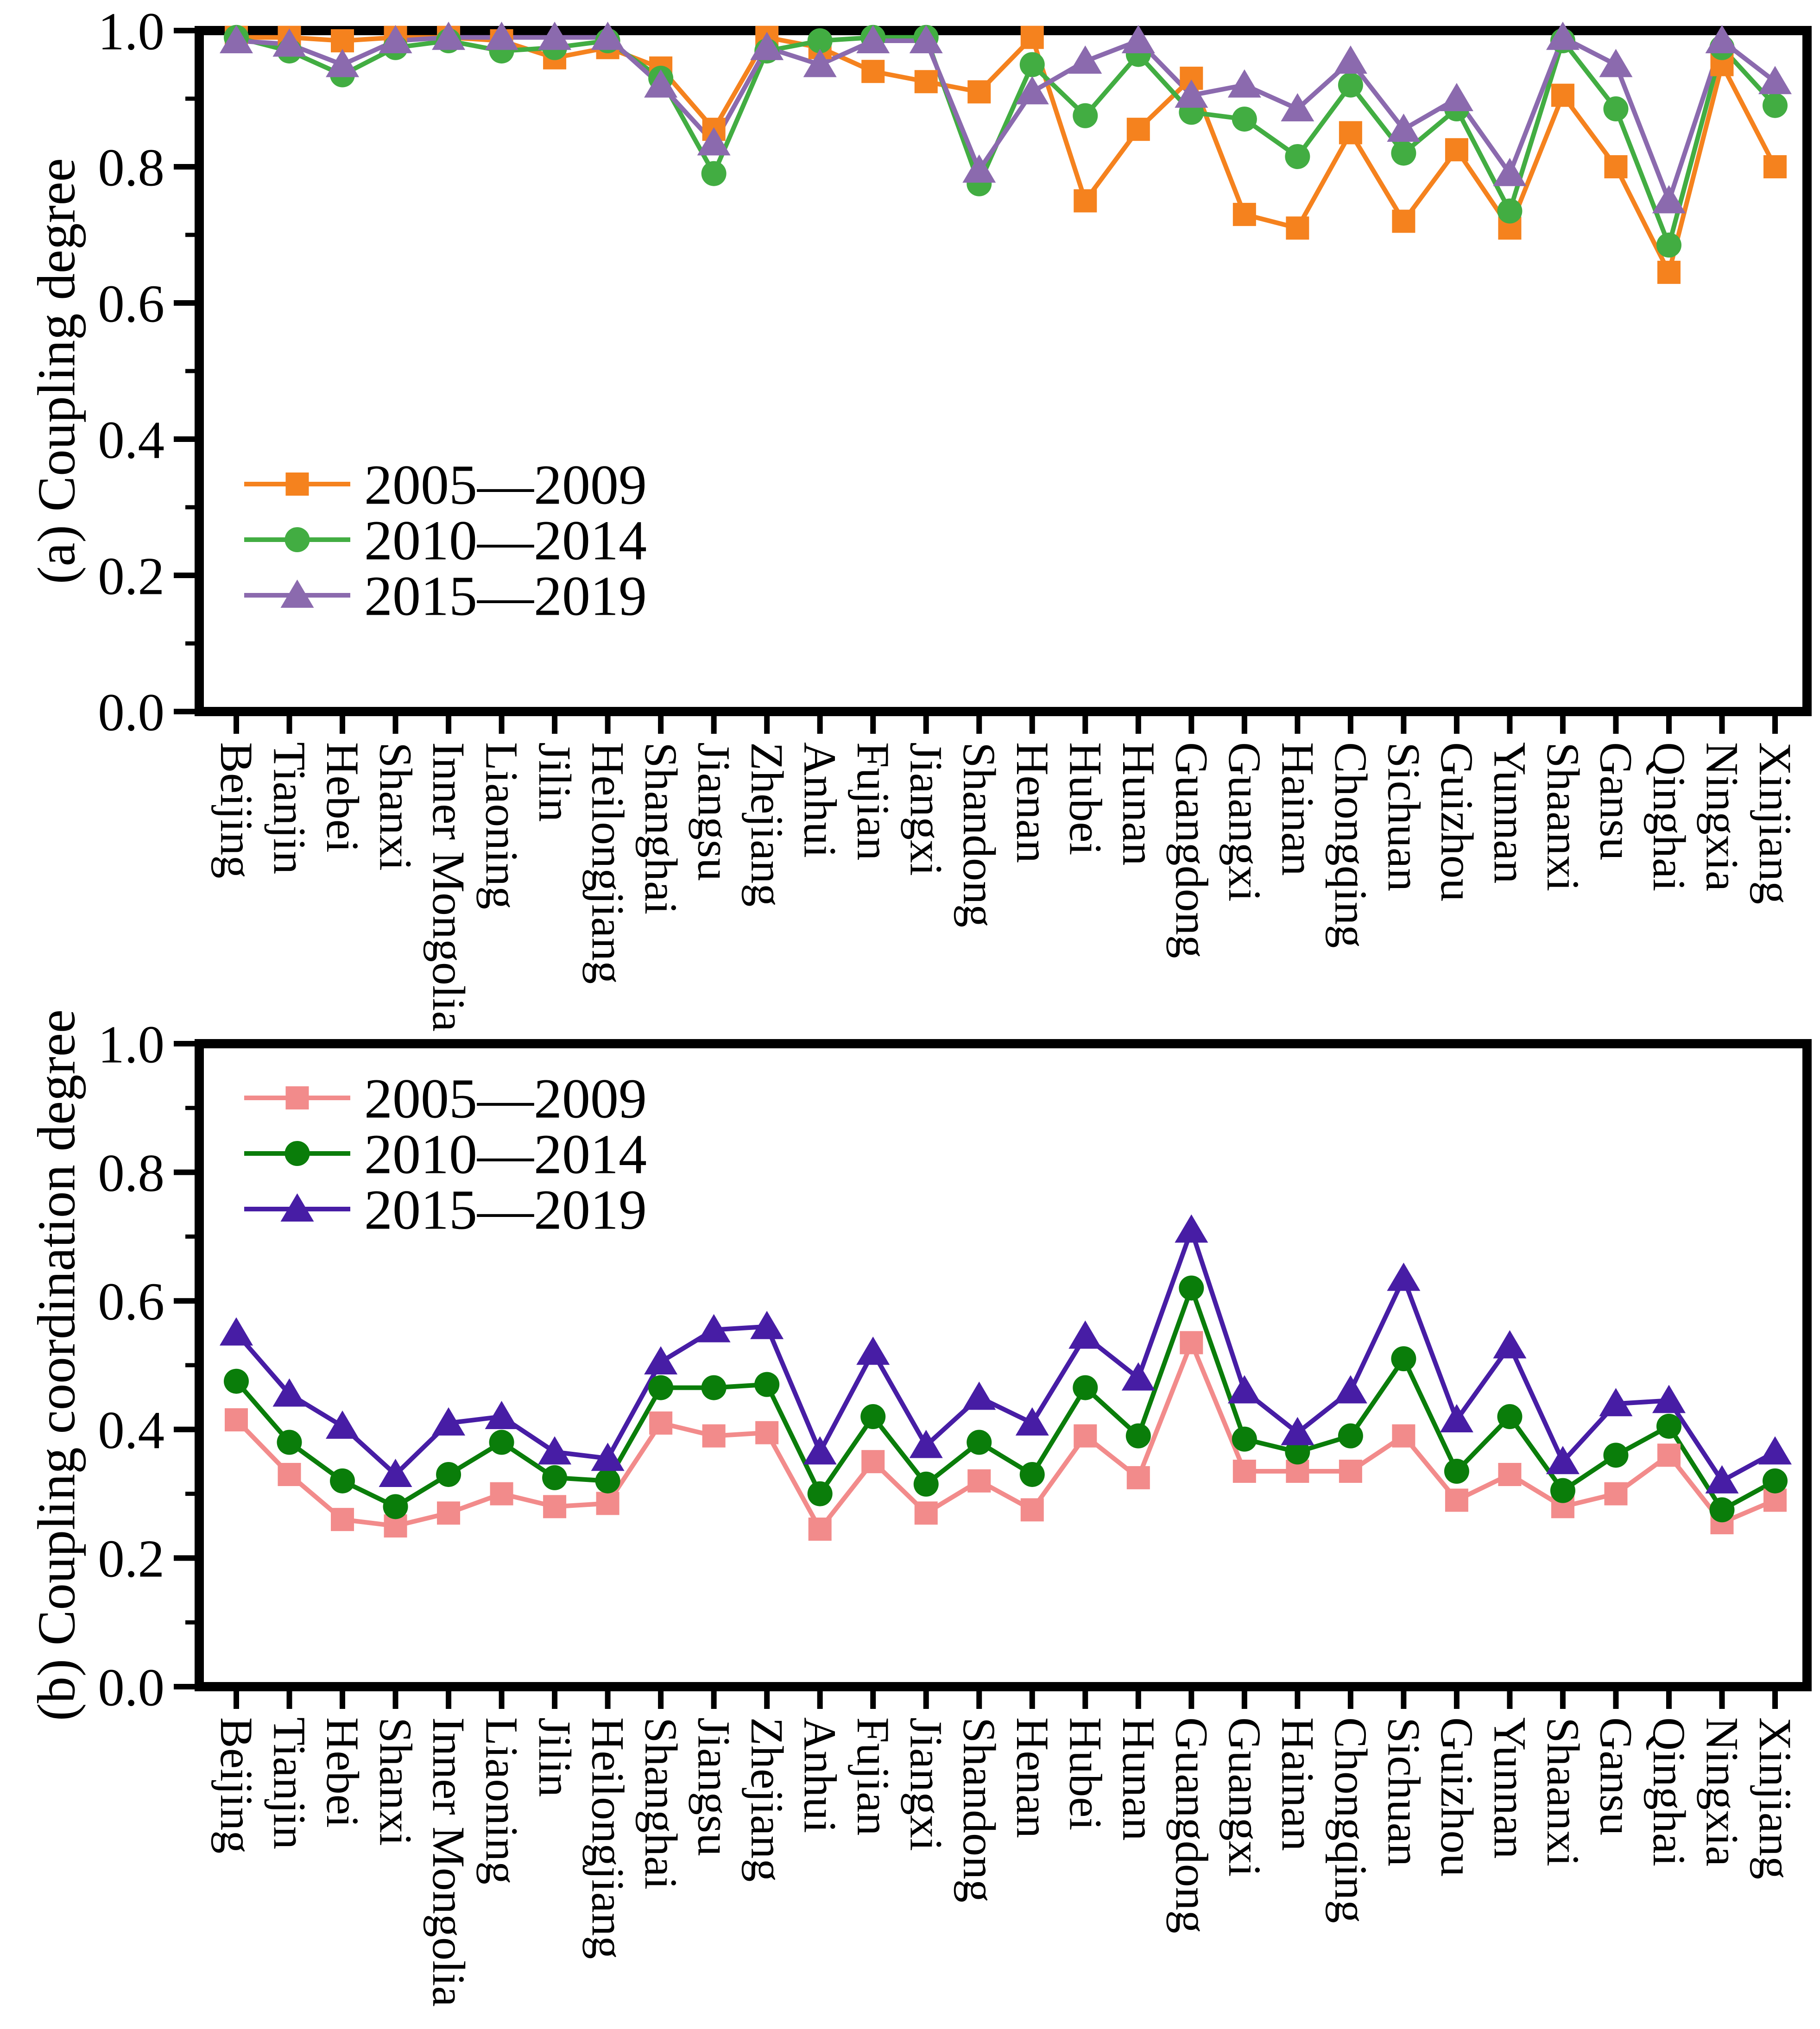 The height and width of the screenshot is (2029, 1820). I want to click on series-markers-2010—2014, so click(1006, 1399).